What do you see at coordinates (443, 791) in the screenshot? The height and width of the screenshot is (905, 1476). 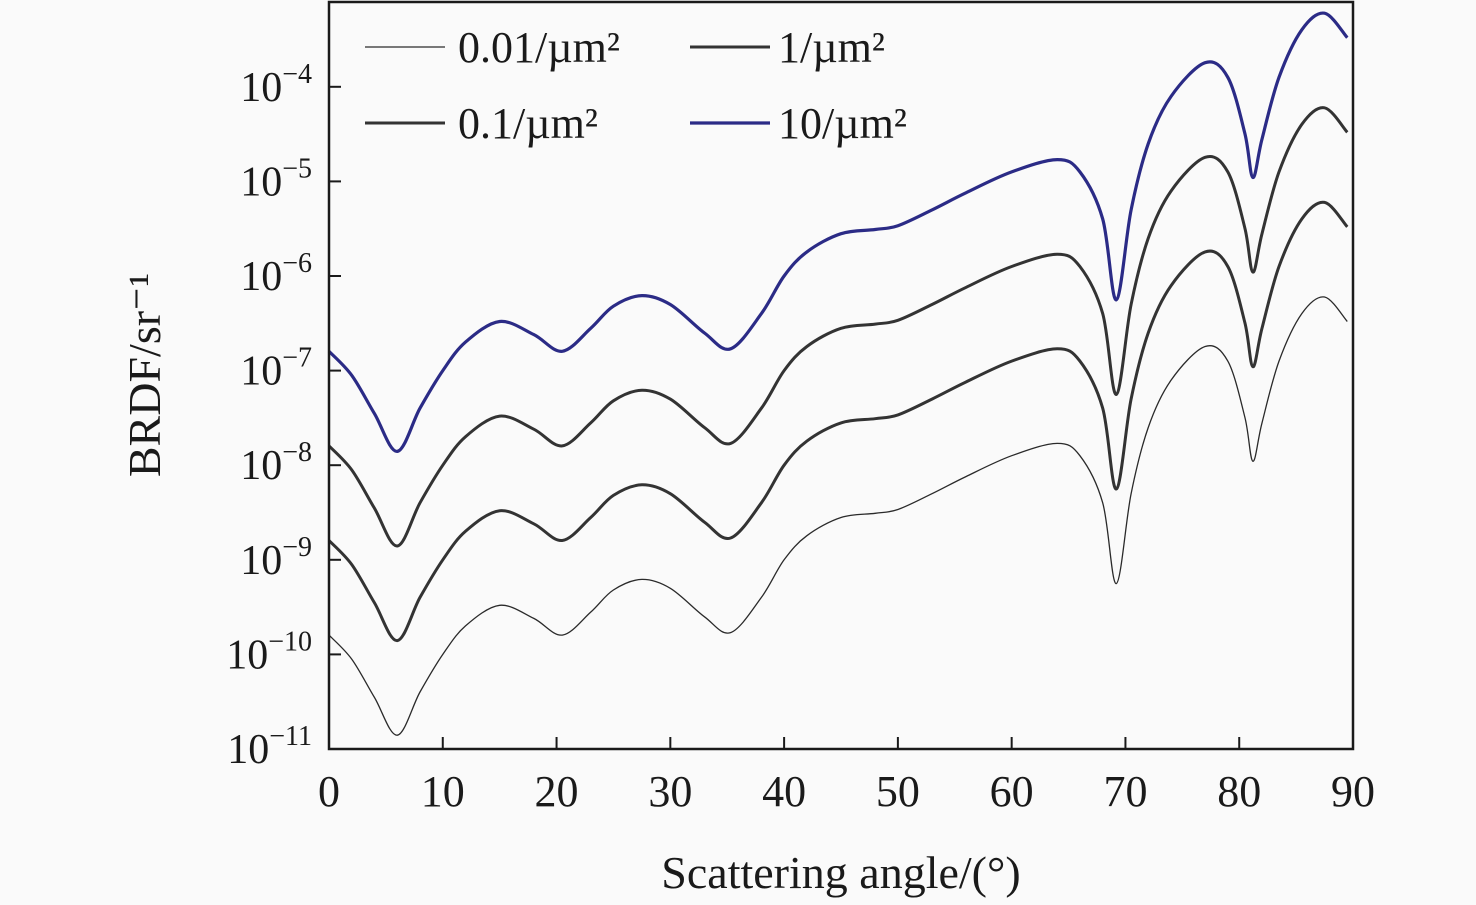 I see `x-tick-label: 10` at bounding box center [443, 791].